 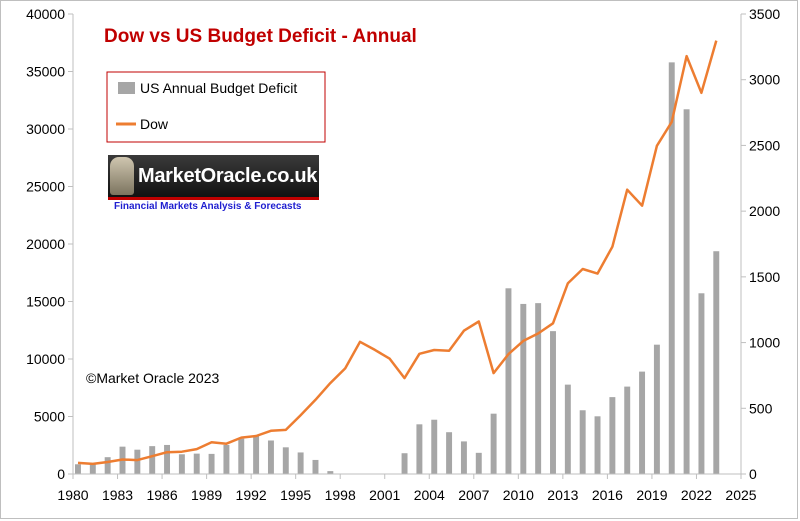 What do you see at coordinates (295, 495) in the screenshot?
I see `x-tick-label: 1995` at bounding box center [295, 495].